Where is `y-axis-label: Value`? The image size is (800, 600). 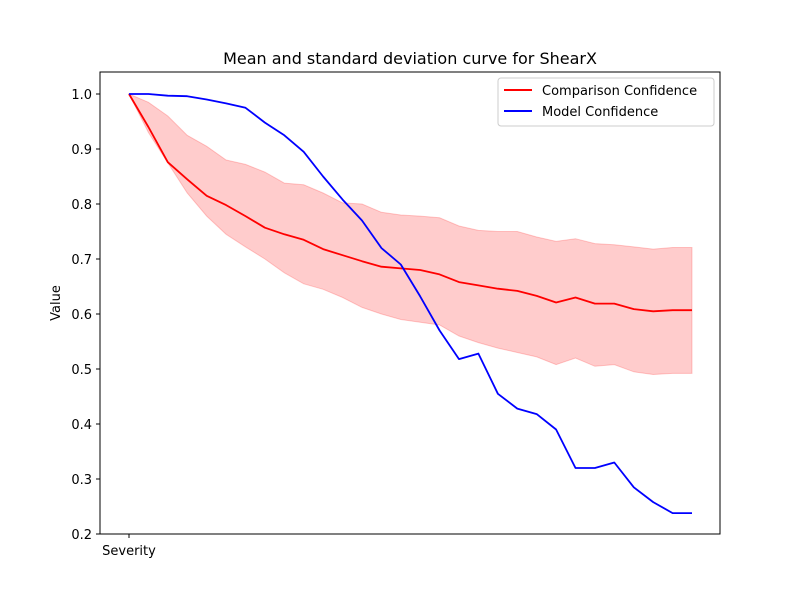 y-axis-label: Value is located at coordinates (56, 303).